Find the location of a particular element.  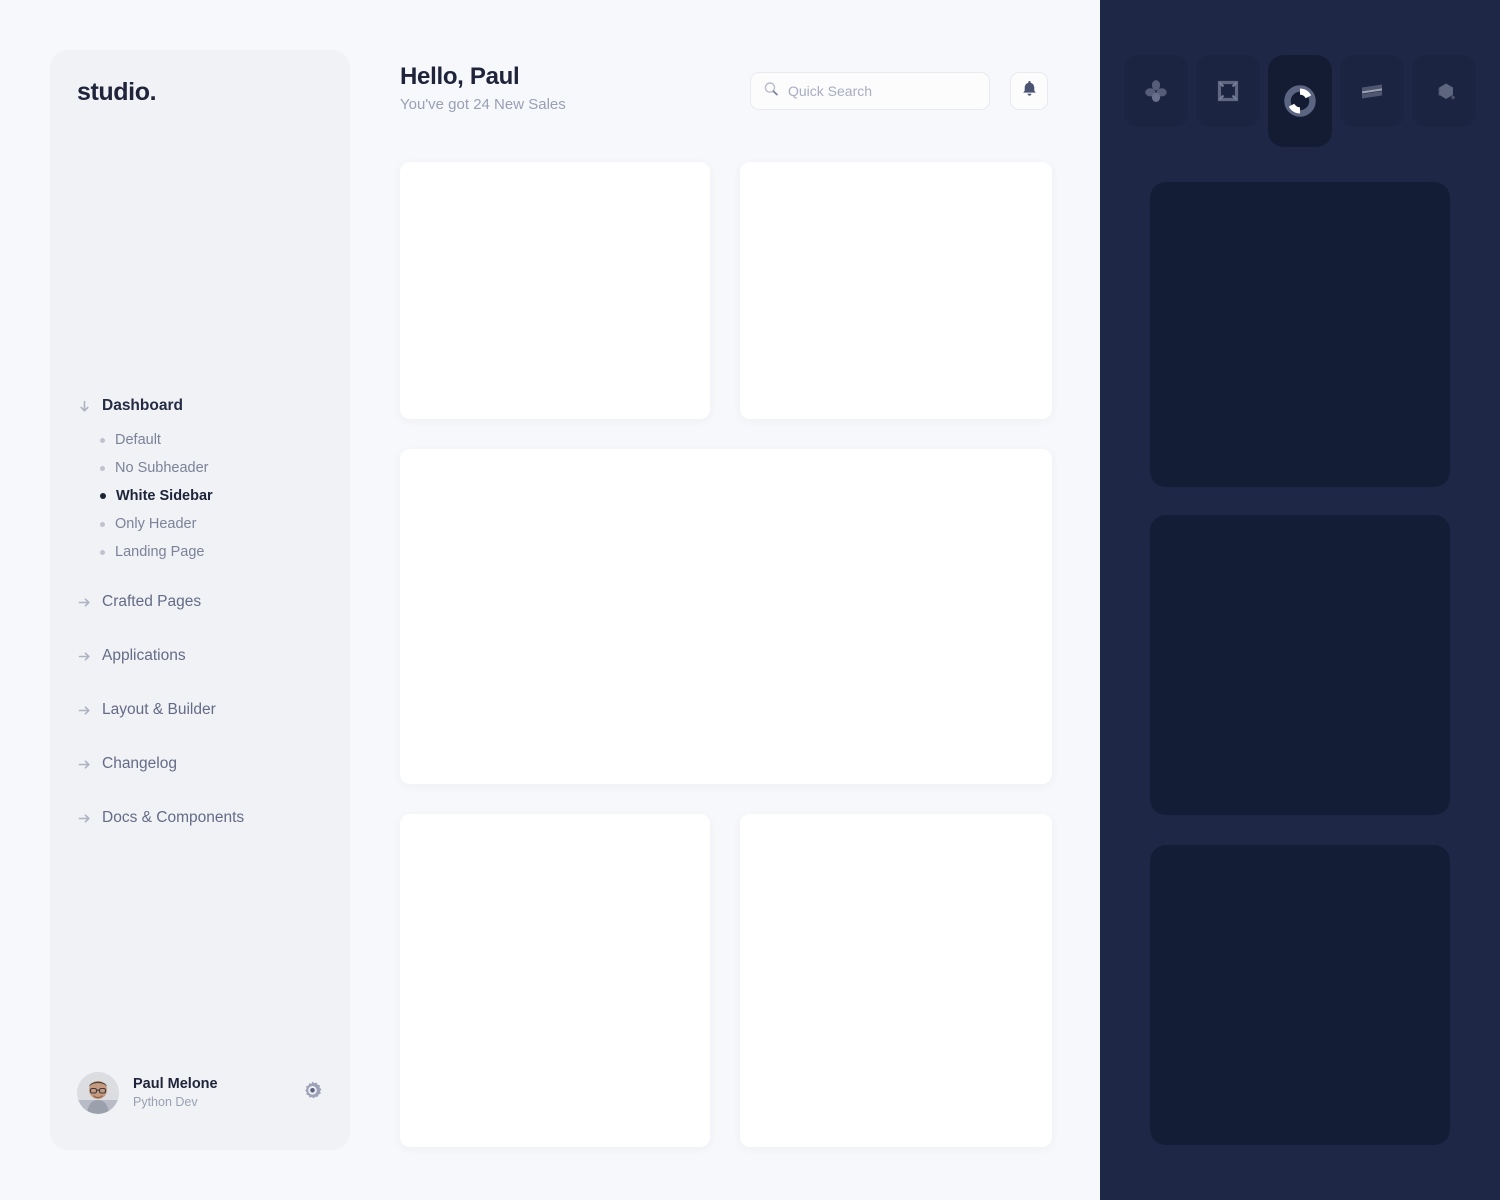

gear-icon is located at coordinates (312, 1093).